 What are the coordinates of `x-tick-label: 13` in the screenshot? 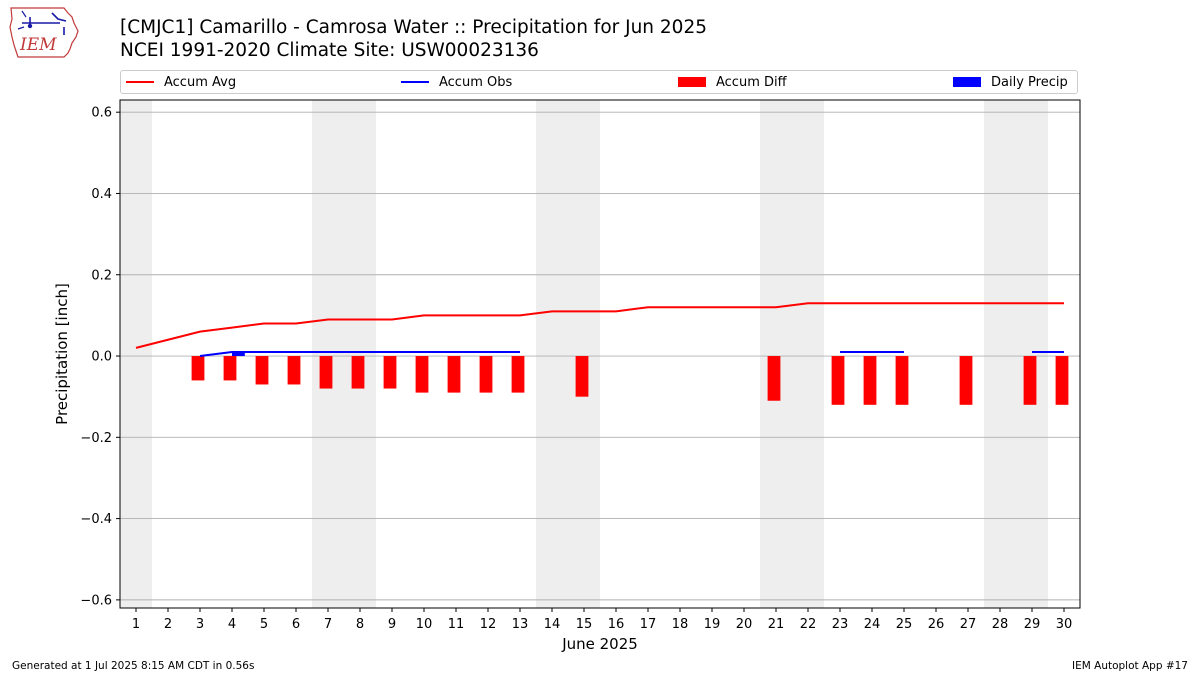 It's located at (520, 624).